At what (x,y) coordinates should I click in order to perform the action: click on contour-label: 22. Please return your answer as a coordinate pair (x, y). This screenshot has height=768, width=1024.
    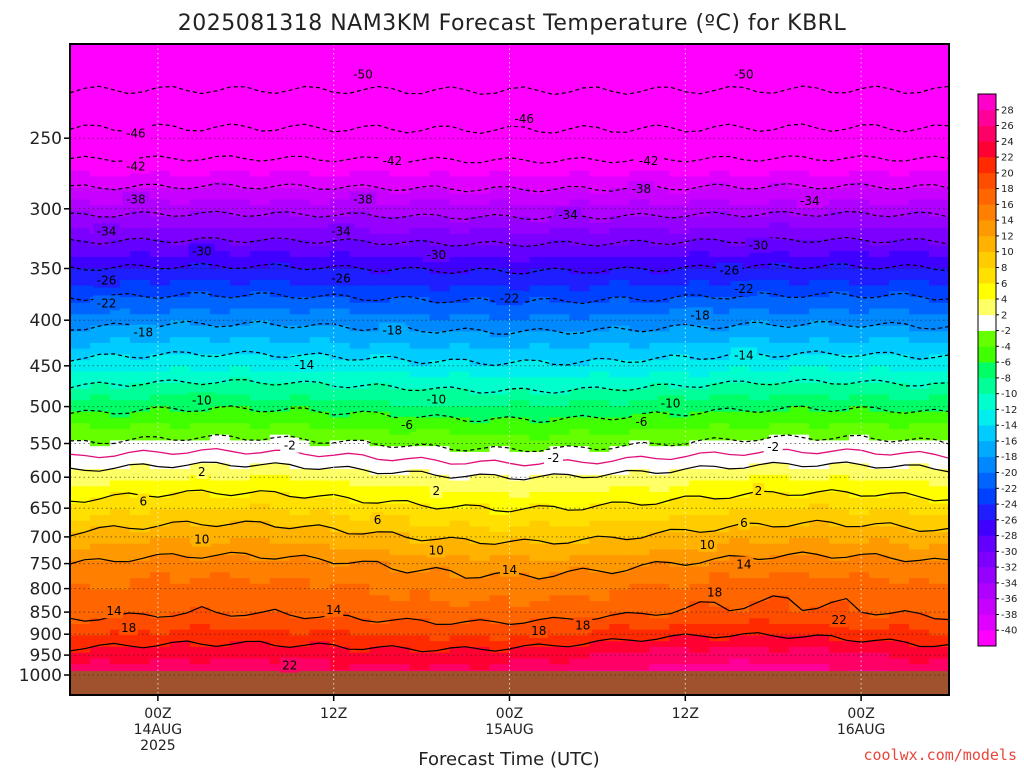
    Looking at the image, I should click on (289, 666).